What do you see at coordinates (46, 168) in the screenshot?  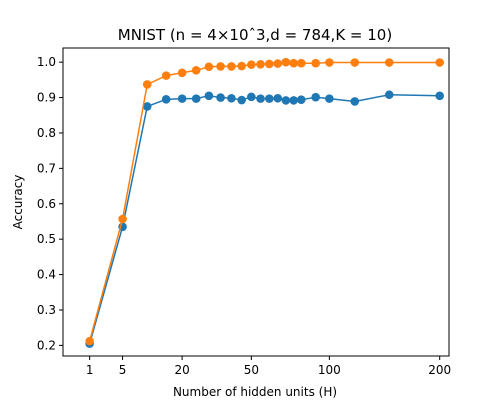 I see `y-tick-label: 0.7` at bounding box center [46, 168].